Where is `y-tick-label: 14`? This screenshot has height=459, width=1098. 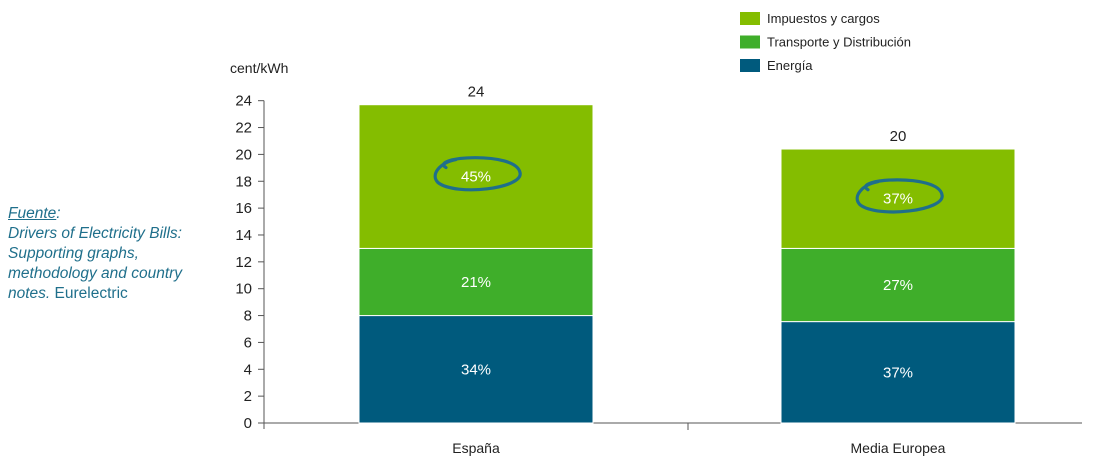 y-tick-label: 14 is located at coordinates (243, 235).